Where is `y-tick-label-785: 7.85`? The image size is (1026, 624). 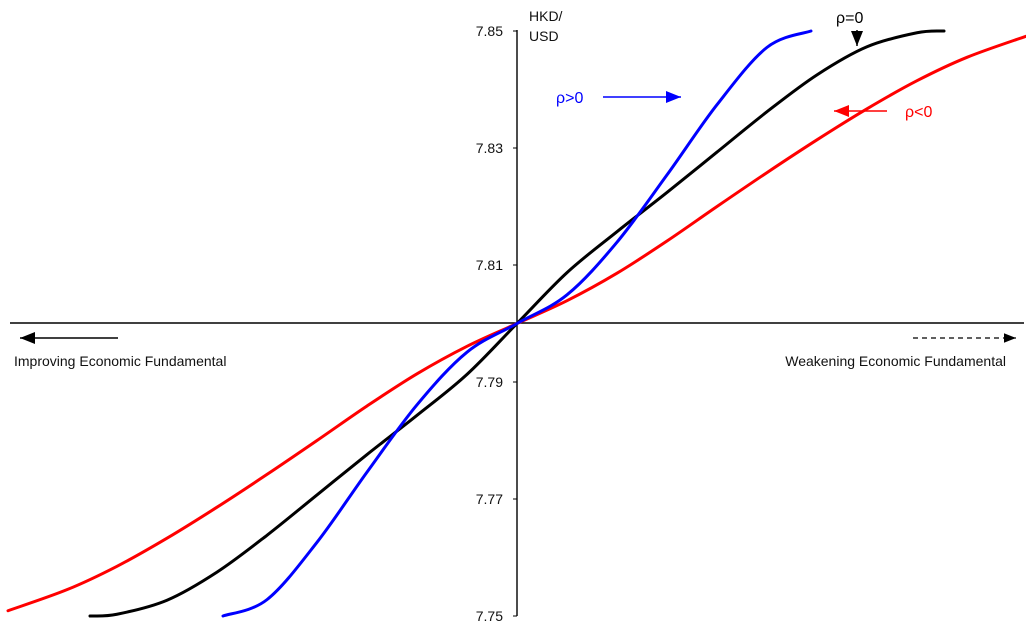 y-tick-label-785: 7.85 is located at coordinates (489, 31).